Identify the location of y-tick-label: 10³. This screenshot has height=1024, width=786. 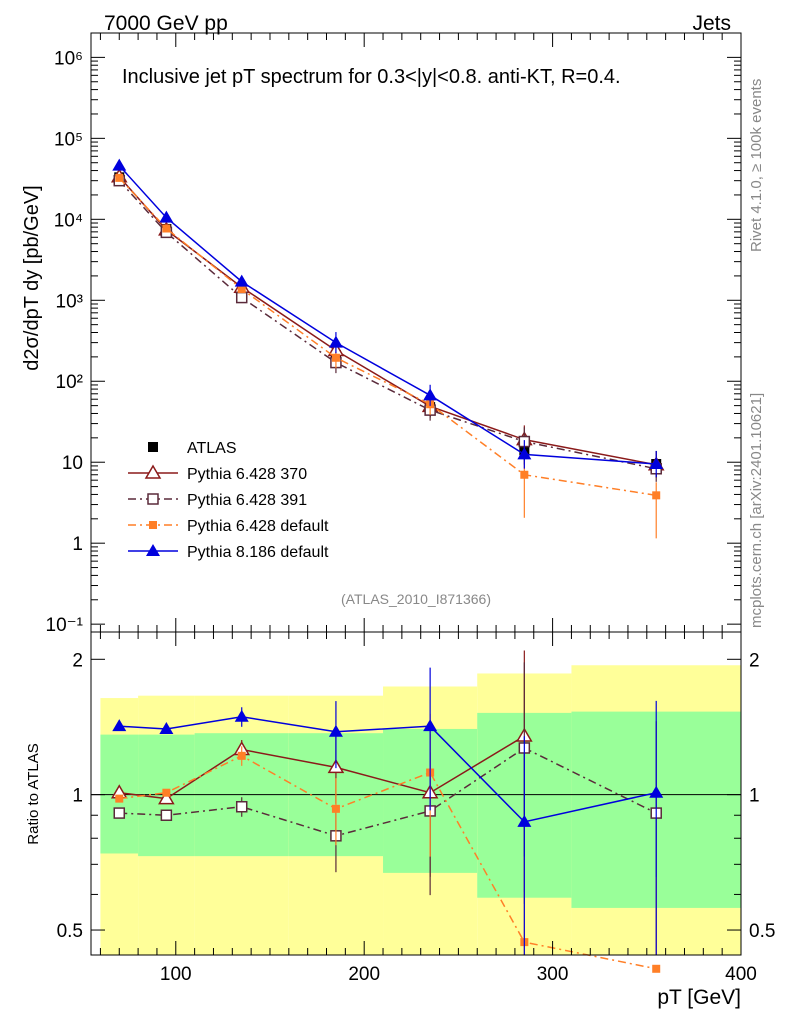
(69, 301).